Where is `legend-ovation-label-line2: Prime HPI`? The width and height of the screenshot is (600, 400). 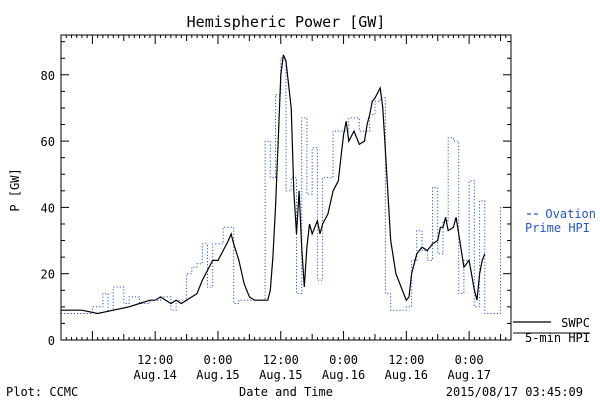
legend-ovation-label-line2: Prime HPI is located at coordinates (557, 228).